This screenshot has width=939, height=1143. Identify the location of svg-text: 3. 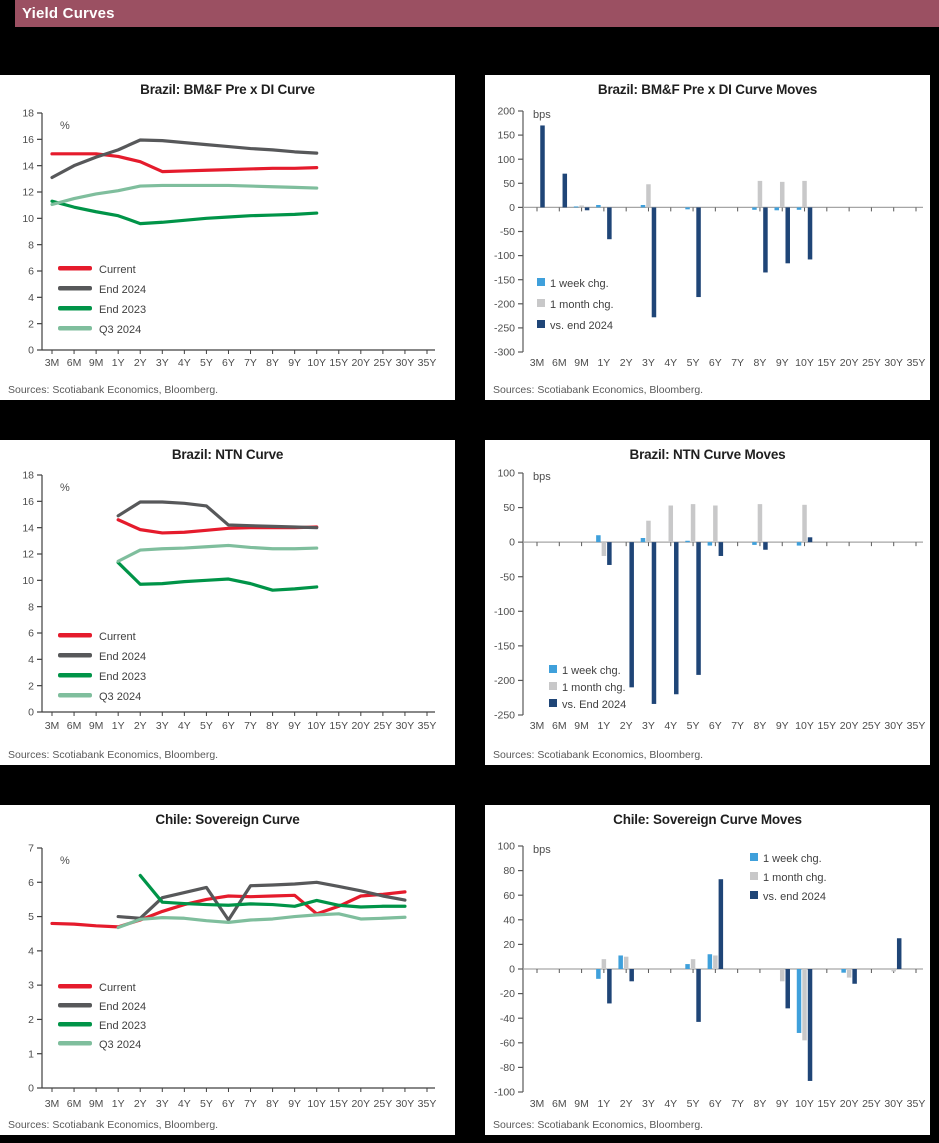
(31, 986).